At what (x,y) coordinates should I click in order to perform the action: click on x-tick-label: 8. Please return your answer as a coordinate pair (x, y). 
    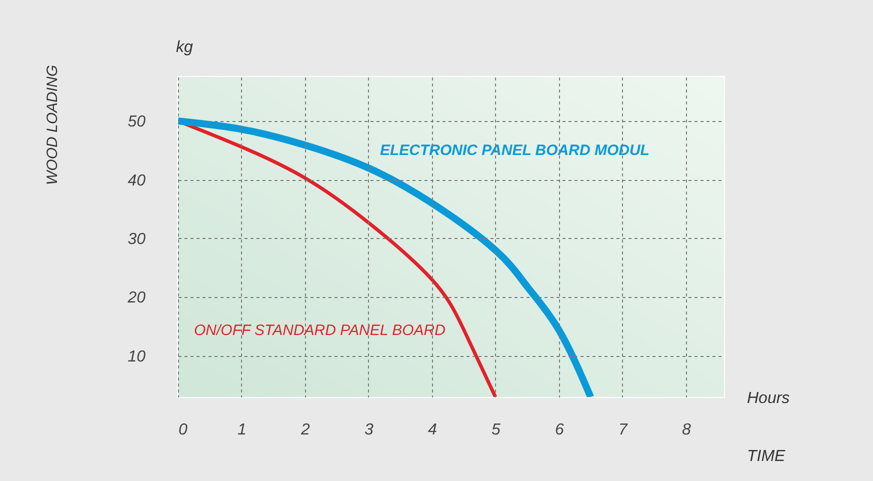
    Looking at the image, I should click on (686, 430).